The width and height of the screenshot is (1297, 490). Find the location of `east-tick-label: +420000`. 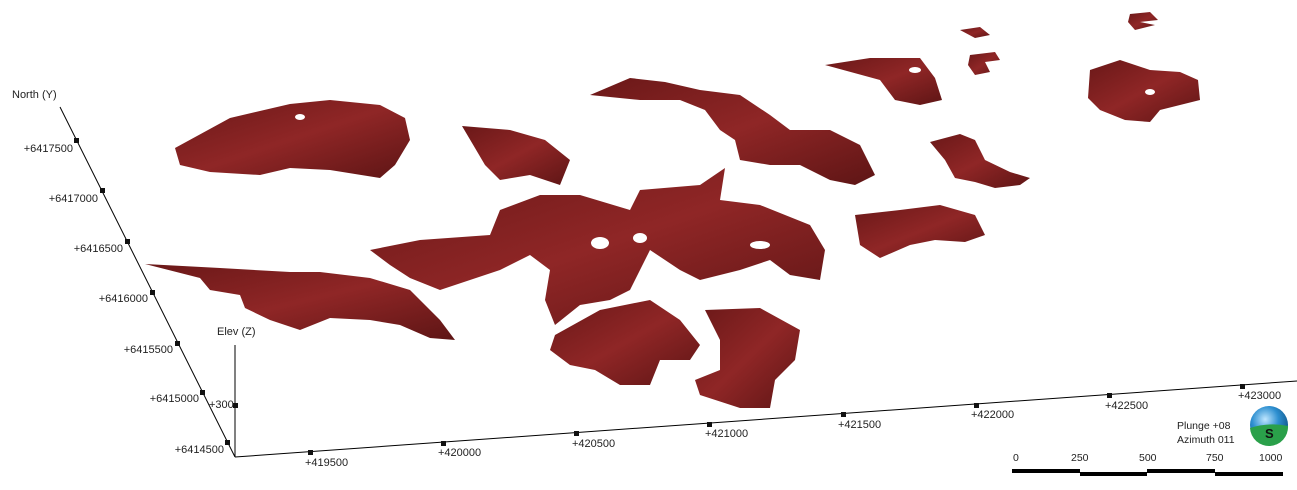

east-tick-label: +420000 is located at coordinates (460, 453).